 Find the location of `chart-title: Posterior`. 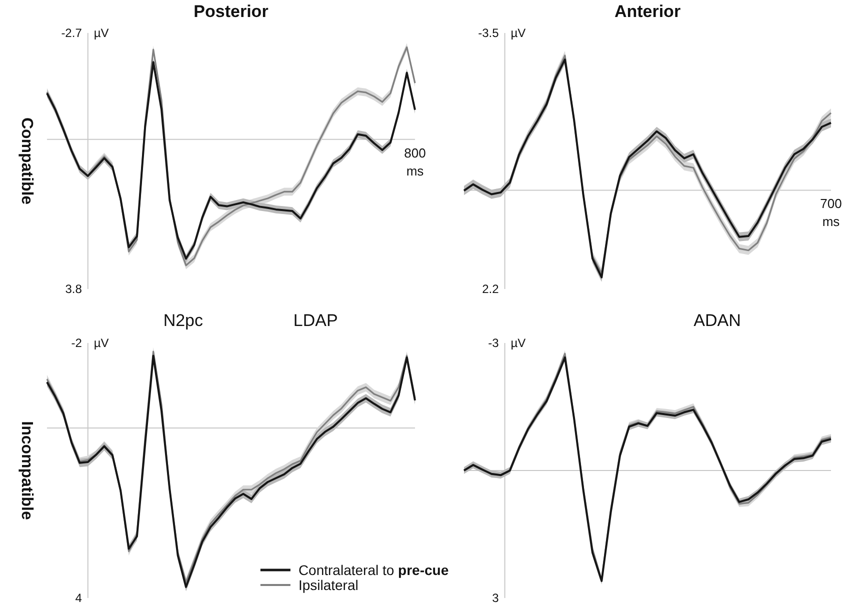

chart-title: Posterior is located at coordinates (231, 11).